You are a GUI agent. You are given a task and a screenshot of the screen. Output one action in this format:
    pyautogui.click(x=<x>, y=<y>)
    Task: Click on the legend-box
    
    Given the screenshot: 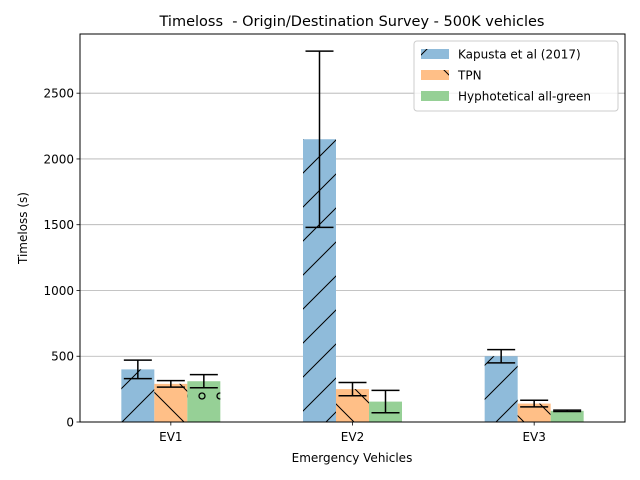 What is the action you would take?
    pyautogui.click(x=516, y=76)
    